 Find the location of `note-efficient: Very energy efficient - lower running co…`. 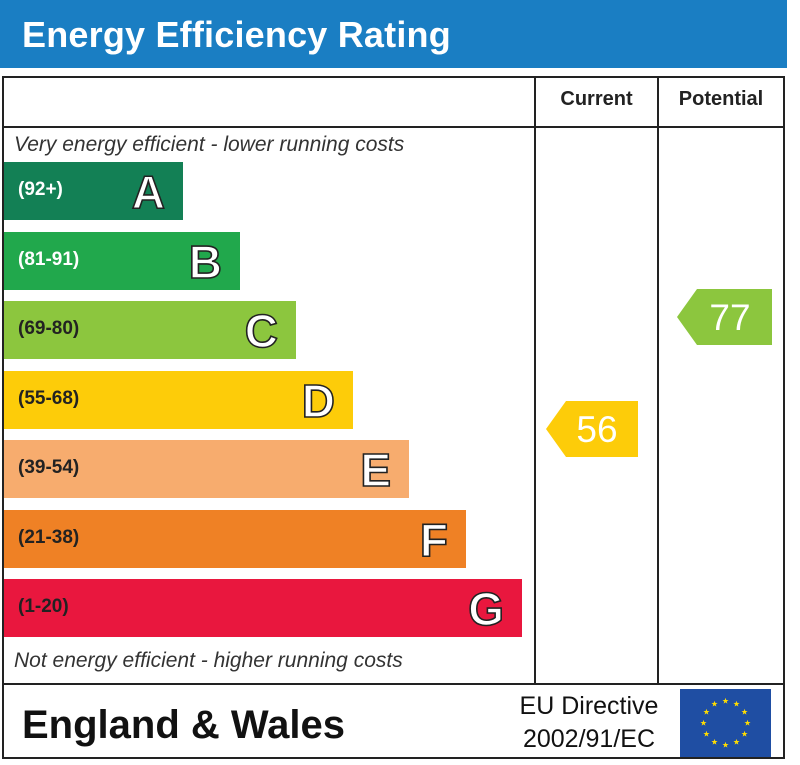

note-efficient: Very energy efficient - lower running co… is located at coordinates (209, 144).